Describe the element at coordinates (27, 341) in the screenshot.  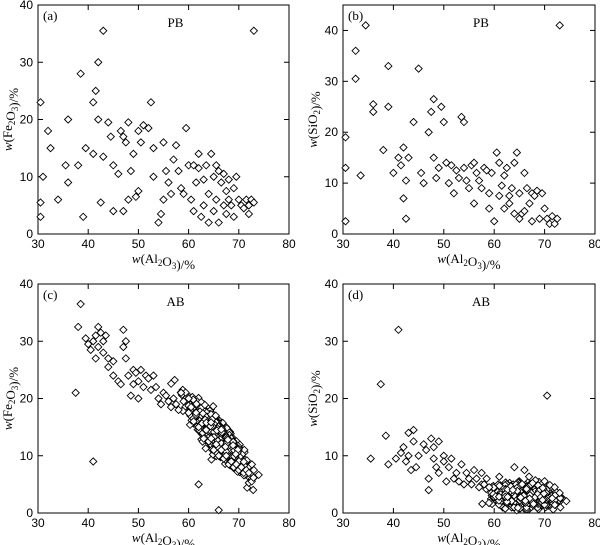
I see `y-tick-label: 30` at that location.